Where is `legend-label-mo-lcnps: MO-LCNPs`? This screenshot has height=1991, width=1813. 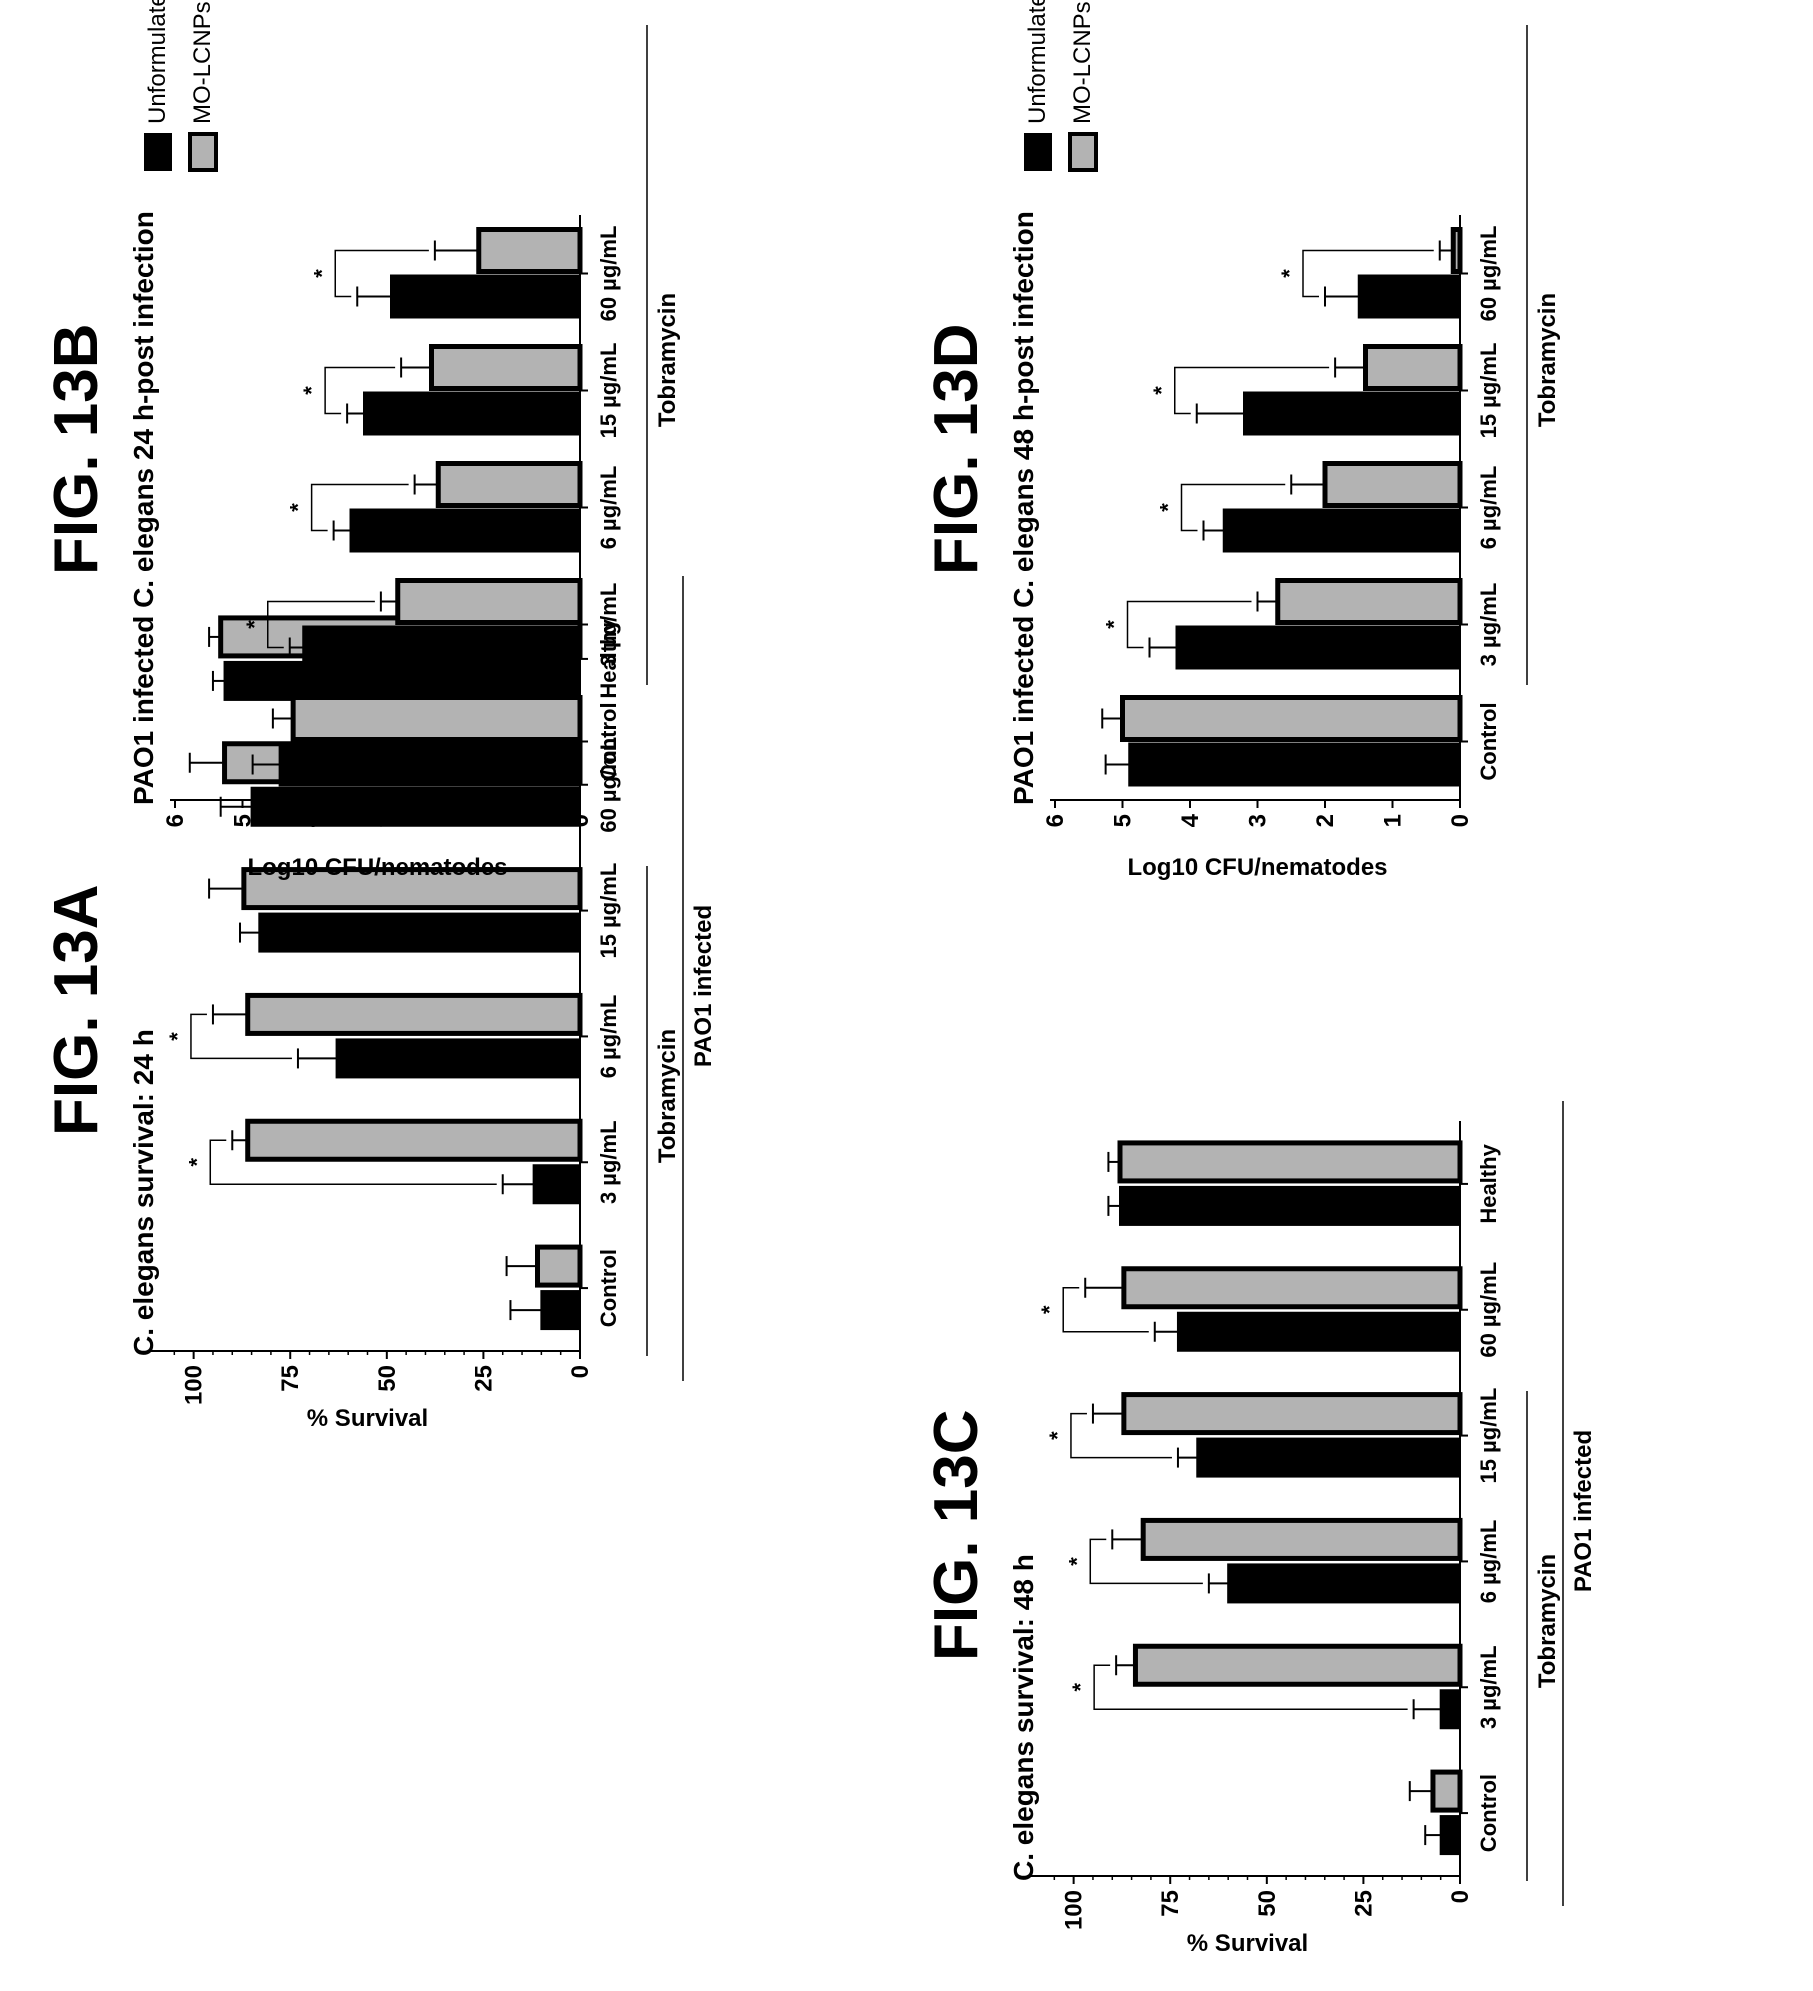
legend-label-mo-lcnps: MO-LCNPs is located at coordinates (1082, 62).